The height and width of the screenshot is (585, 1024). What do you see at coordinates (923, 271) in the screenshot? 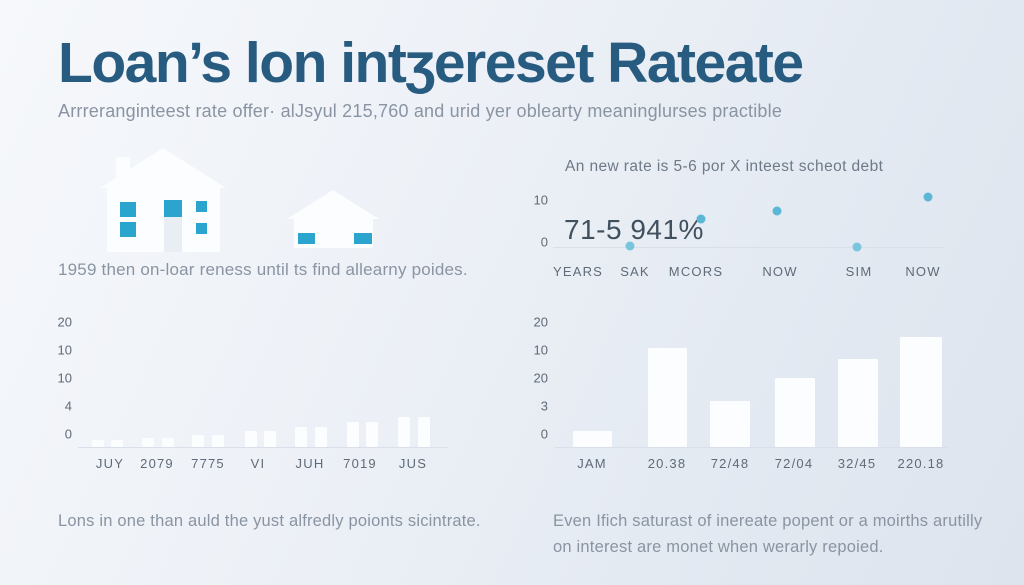
I see `scatter-chart-category-label-5: NOW` at bounding box center [923, 271].